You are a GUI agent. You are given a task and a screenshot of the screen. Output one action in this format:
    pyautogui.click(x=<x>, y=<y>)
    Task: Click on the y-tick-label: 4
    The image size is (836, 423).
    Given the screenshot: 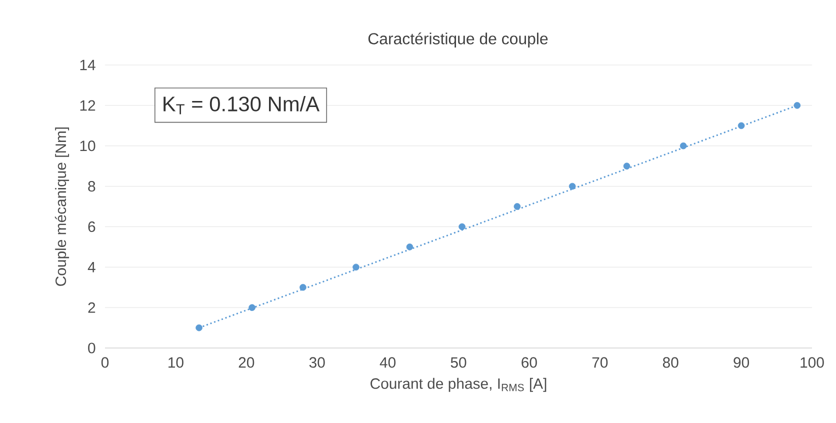 What is the action you would take?
    pyautogui.click(x=92, y=267)
    